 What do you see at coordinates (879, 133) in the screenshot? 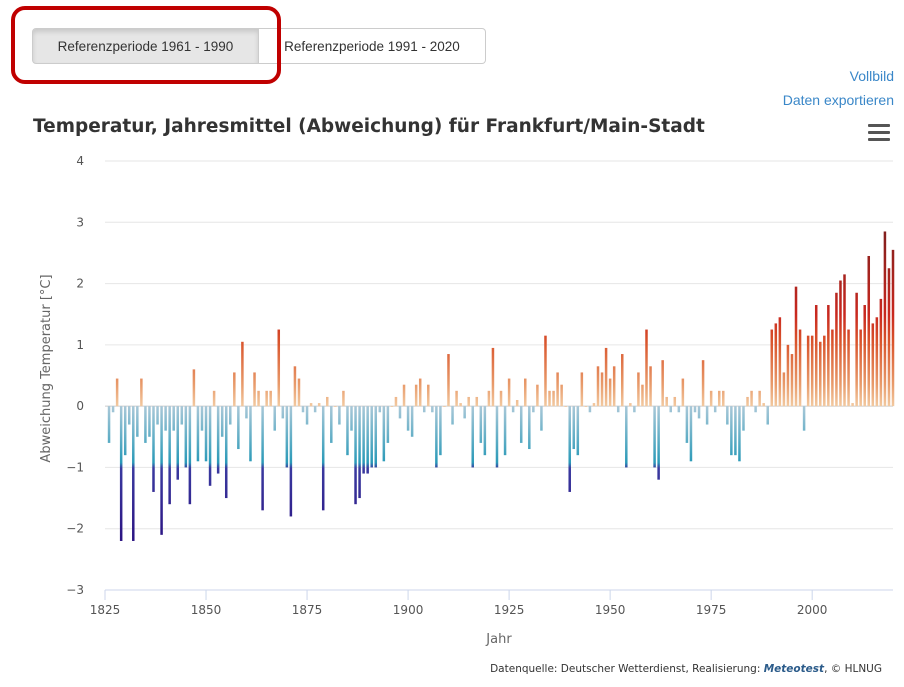
I see `hamburger-menu-icon` at bounding box center [879, 133].